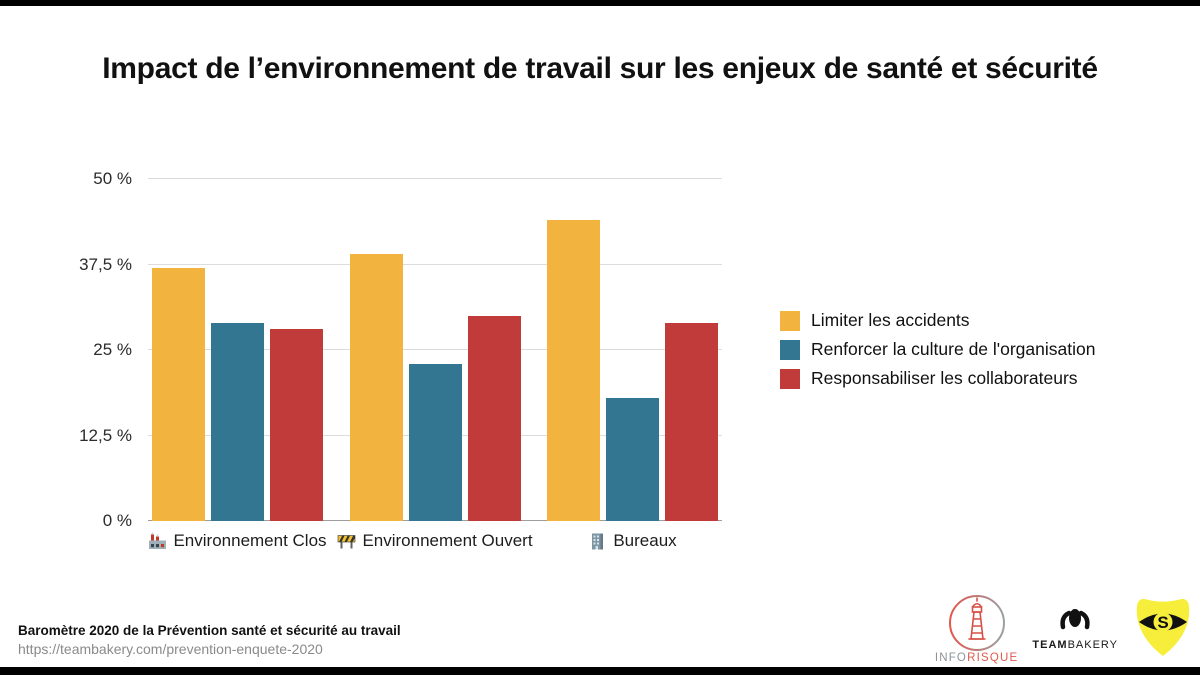 This screenshot has width=1200, height=675. I want to click on x-axis-category: Environnement Ouvert, so click(435, 541).